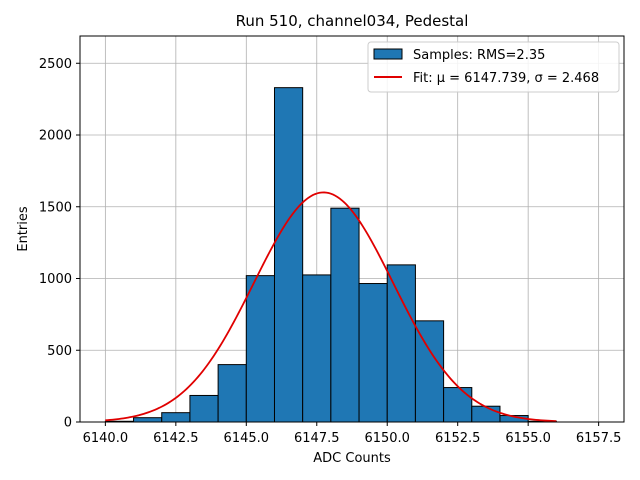 This screenshot has width=640, height=480. What do you see at coordinates (59, 351) in the screenshot?
I see `y-tick-label: 500` at bounding box center [59, 351].